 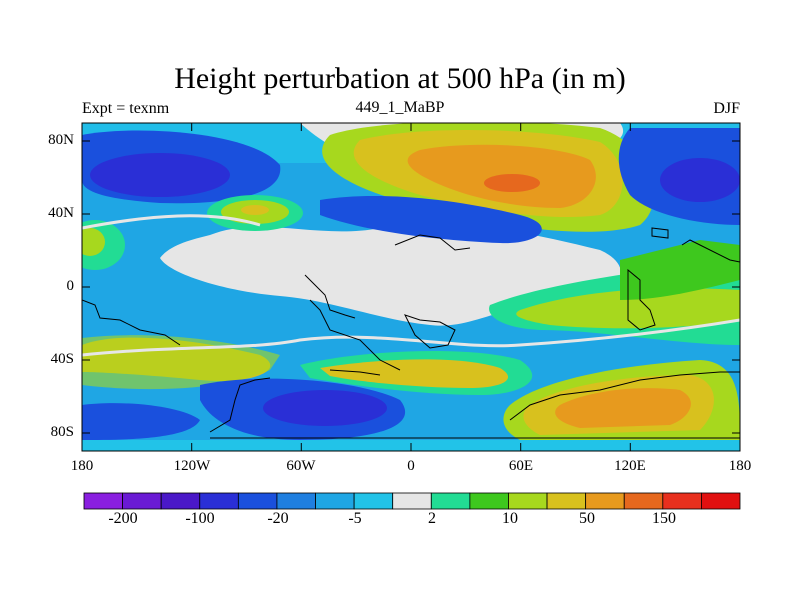 I want to click on colorbar-label: -200, so click(x=123, y=518).